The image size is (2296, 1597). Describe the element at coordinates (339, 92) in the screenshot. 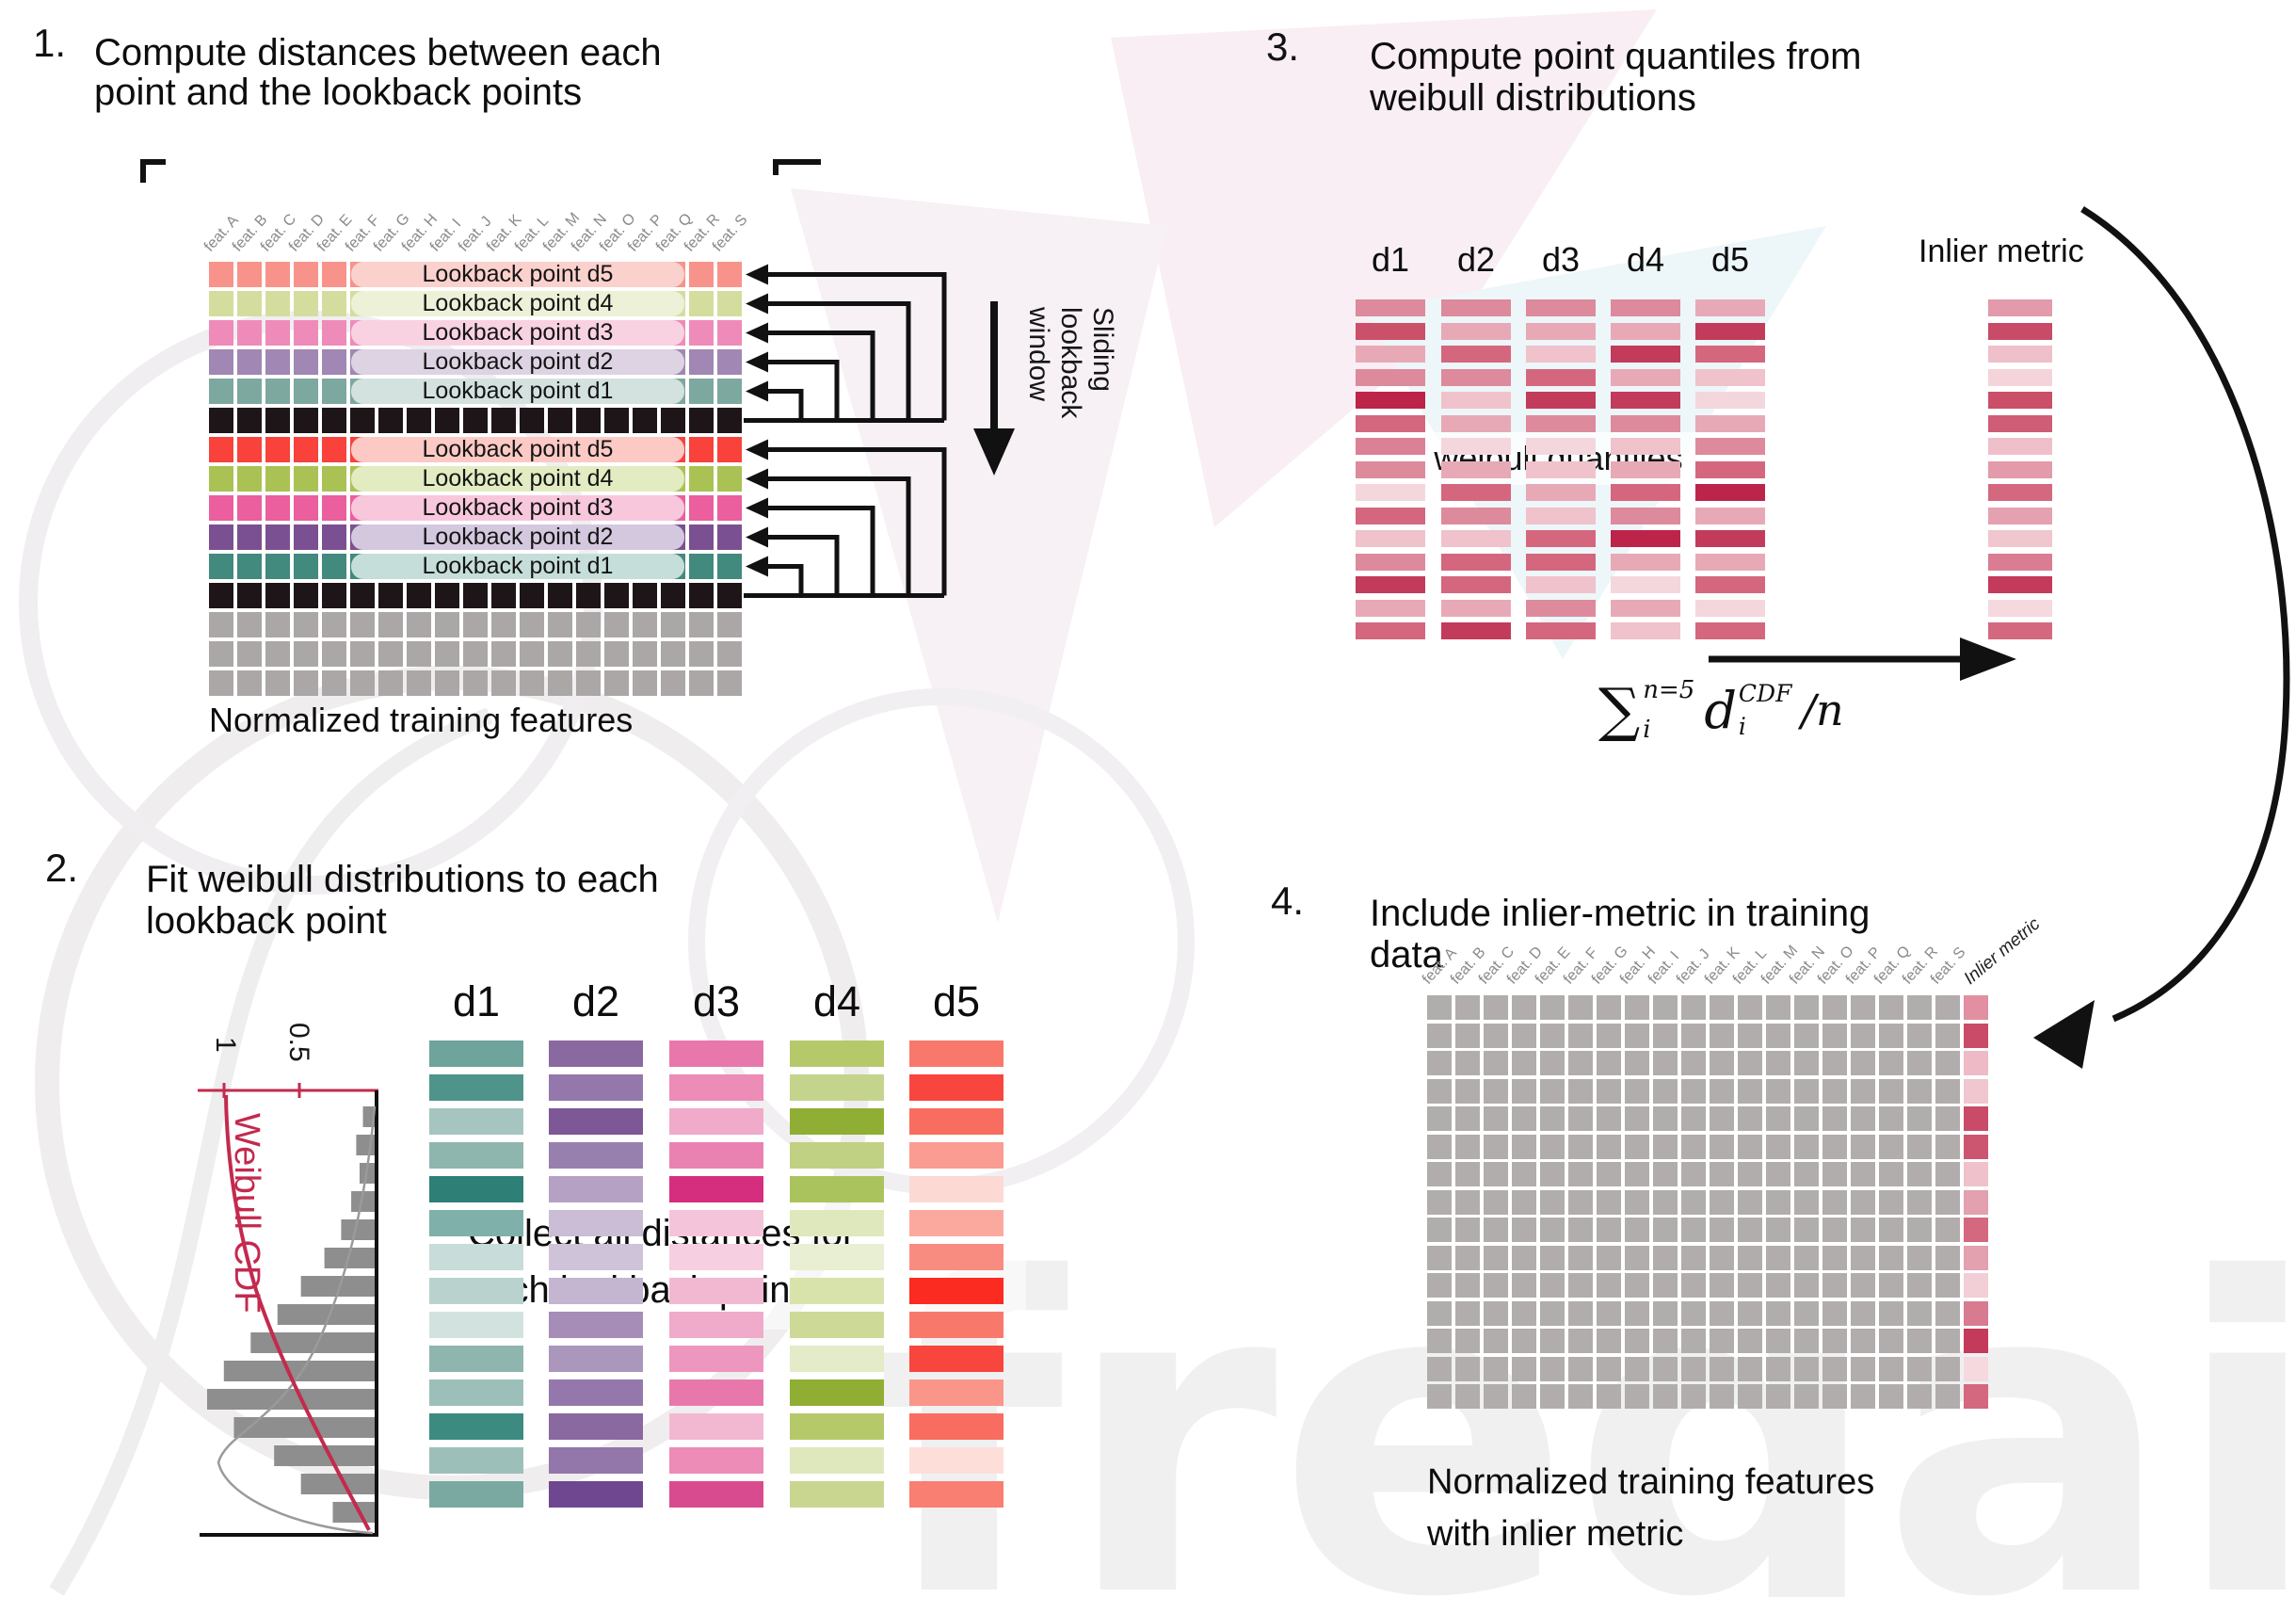

I see `section-1-title-line2: point and the lookback points` at that location.